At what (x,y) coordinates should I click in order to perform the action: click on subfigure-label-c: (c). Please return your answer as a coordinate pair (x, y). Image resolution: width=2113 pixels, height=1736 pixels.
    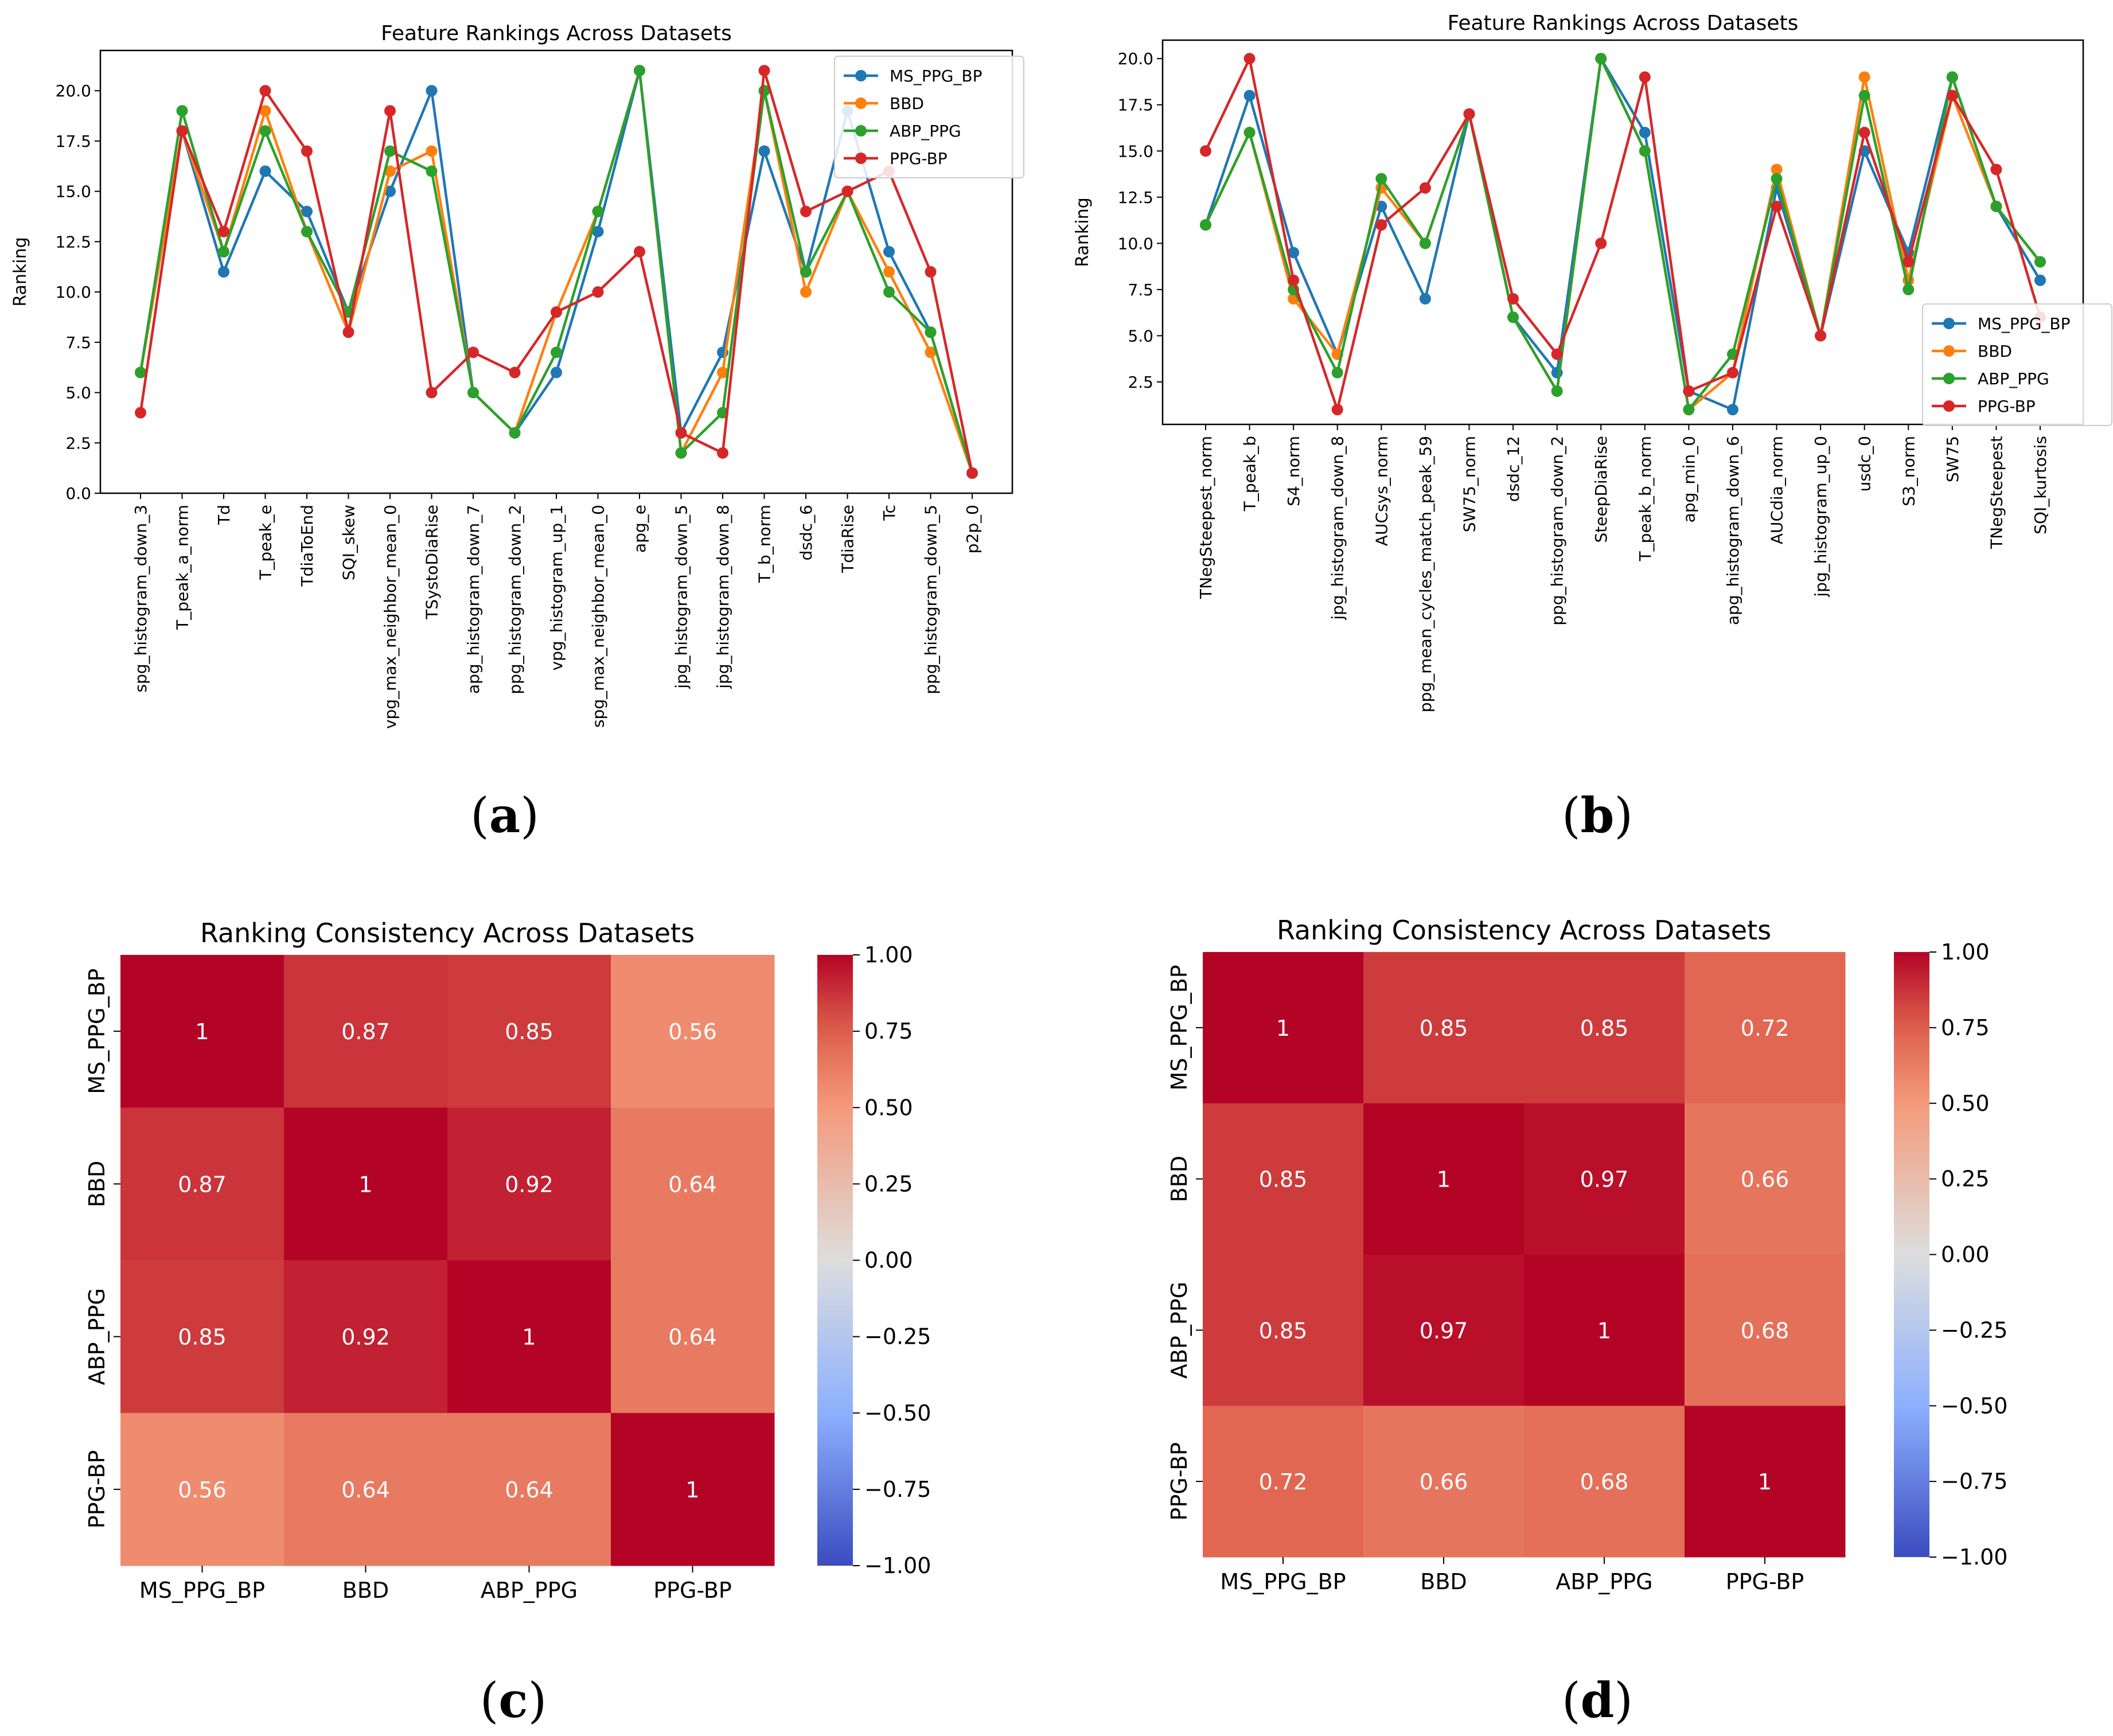
    Looking at the image, I should click on (513, 1700).